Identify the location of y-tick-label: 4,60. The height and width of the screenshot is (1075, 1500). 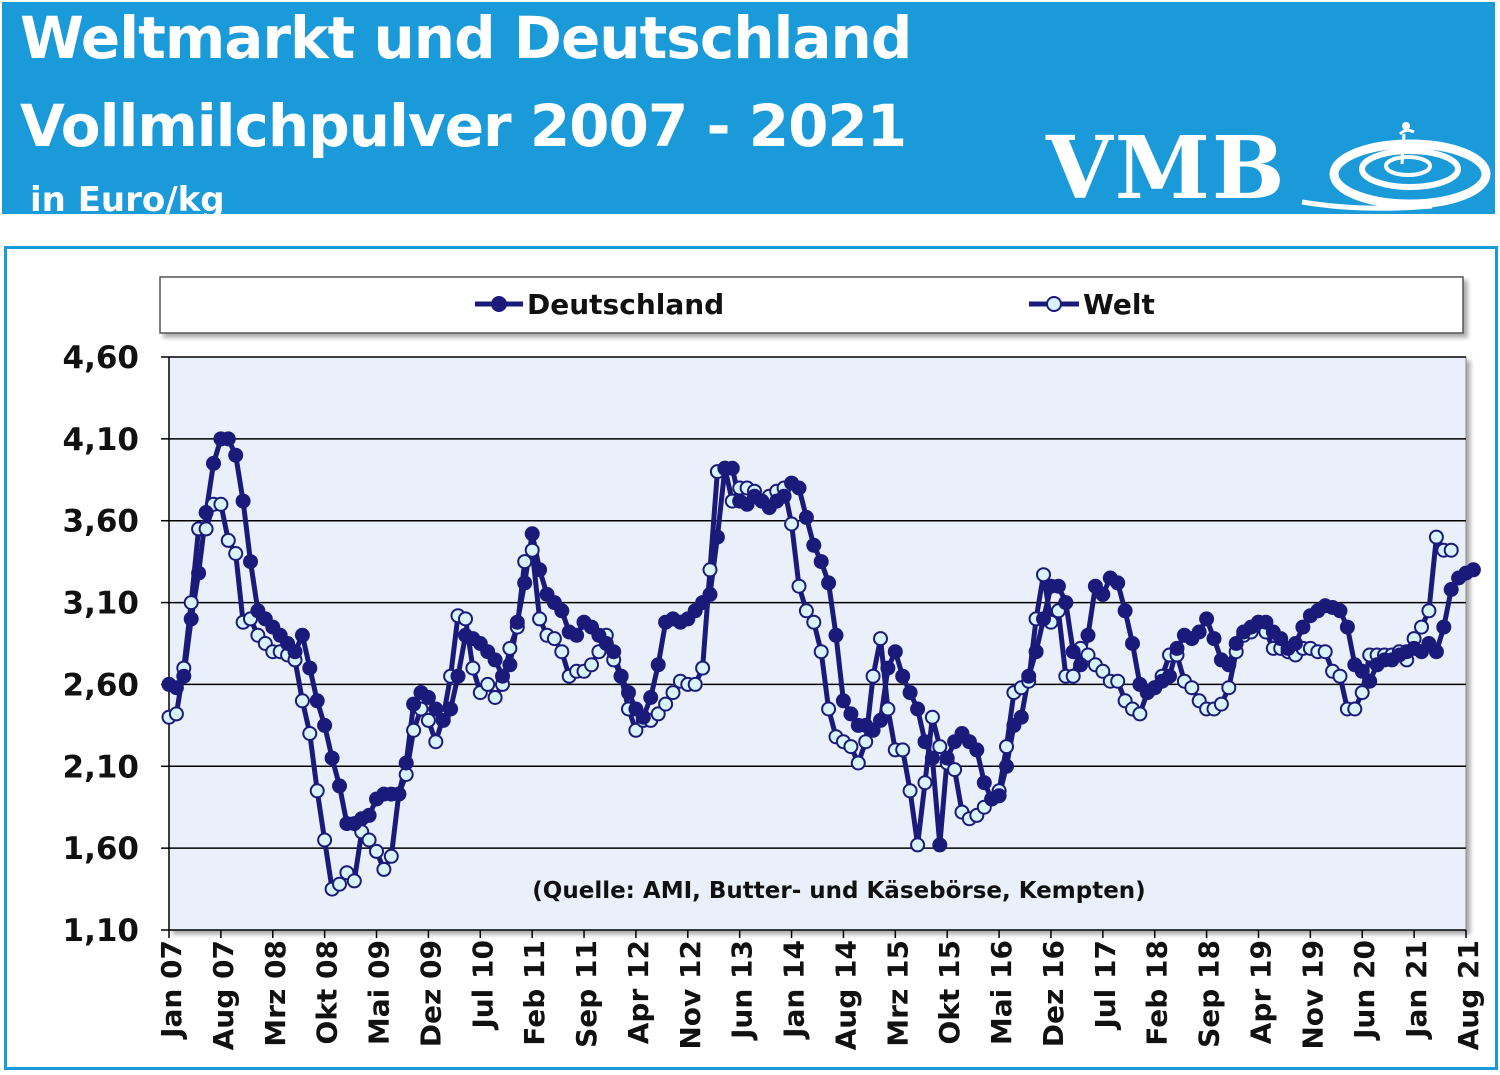
(101, 358).